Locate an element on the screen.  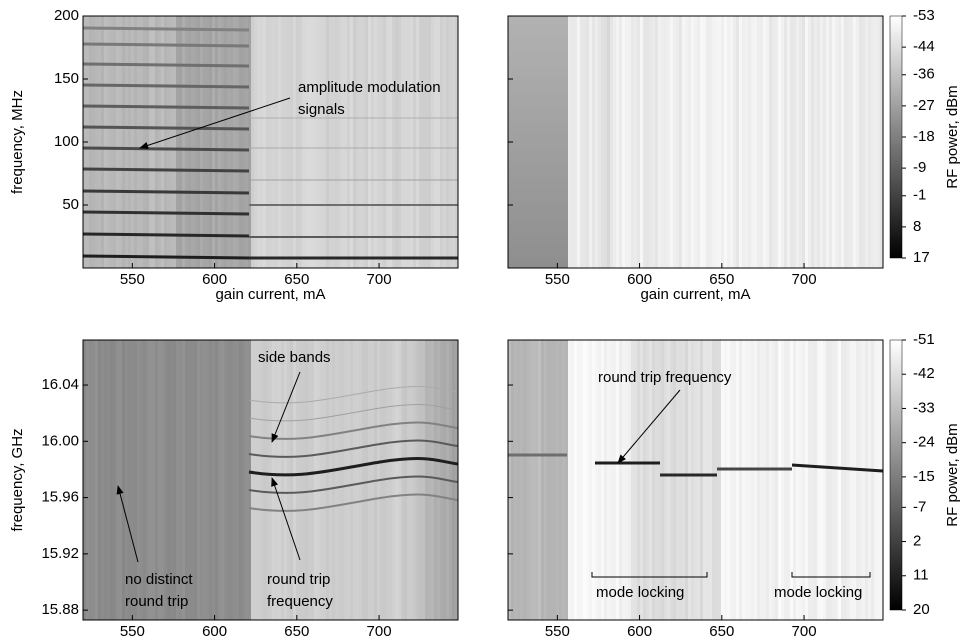
annotation: mode locking is located at coordinates (640, 592).